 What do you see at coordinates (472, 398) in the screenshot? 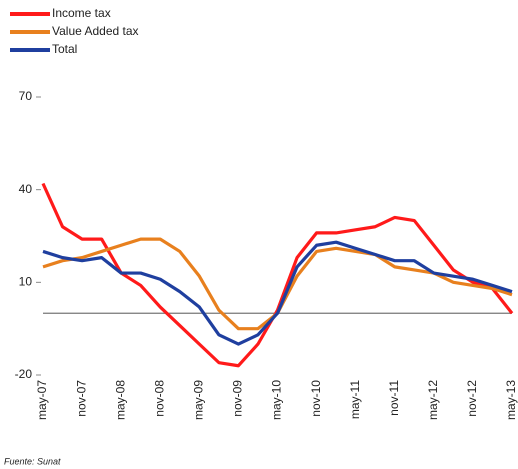
I see `x-tick-label: nov-12` at bounding box center [472, 398].